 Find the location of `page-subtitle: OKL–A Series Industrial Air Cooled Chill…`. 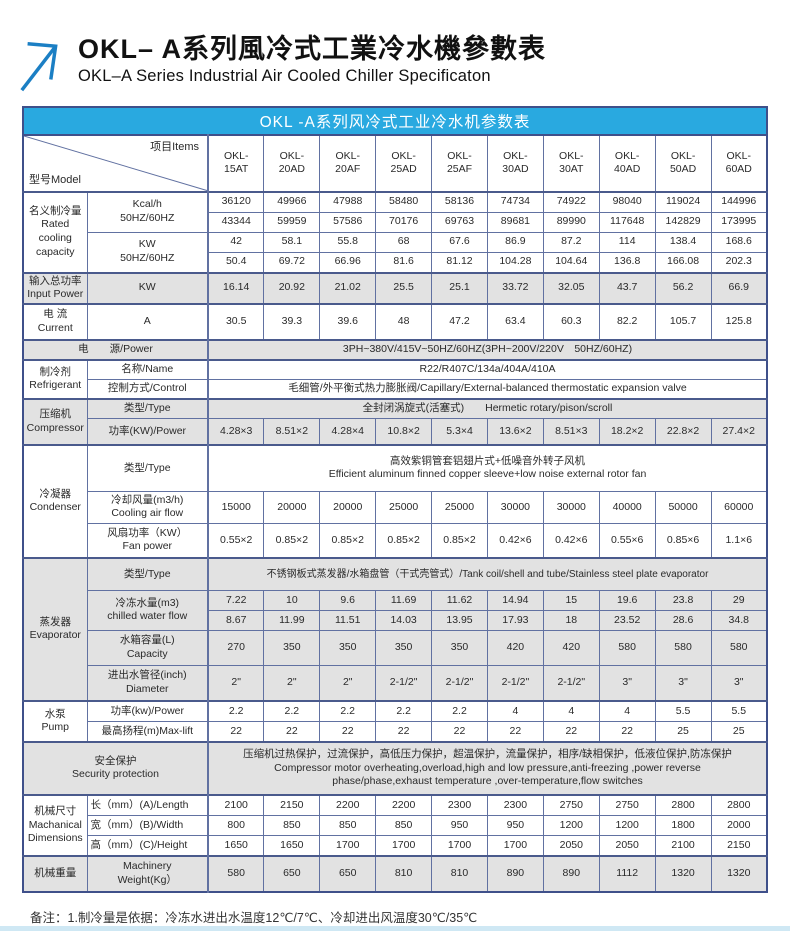

page-subtitle: OKL–A Series Industrial Air Cooled Chill… is located at coordinates (284, 76).